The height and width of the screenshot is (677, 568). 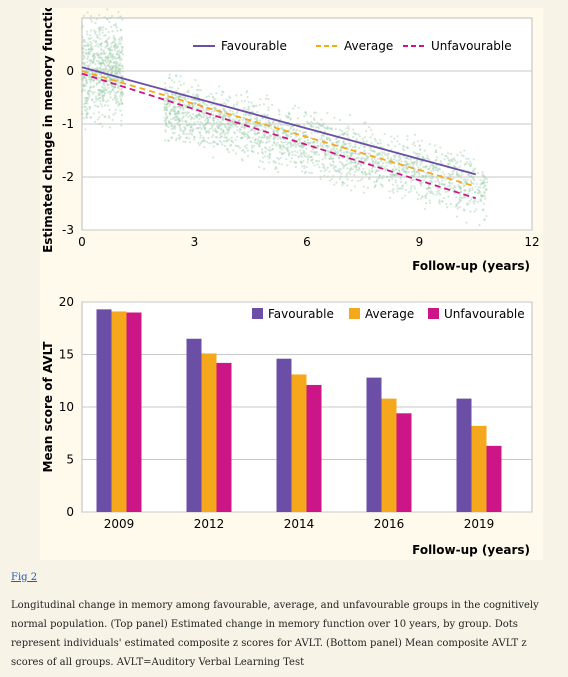 What do you see at coordinates (24, 577) in the screenshot?
I see `figure-link: Fig 2` at bounding box center [24, 577].